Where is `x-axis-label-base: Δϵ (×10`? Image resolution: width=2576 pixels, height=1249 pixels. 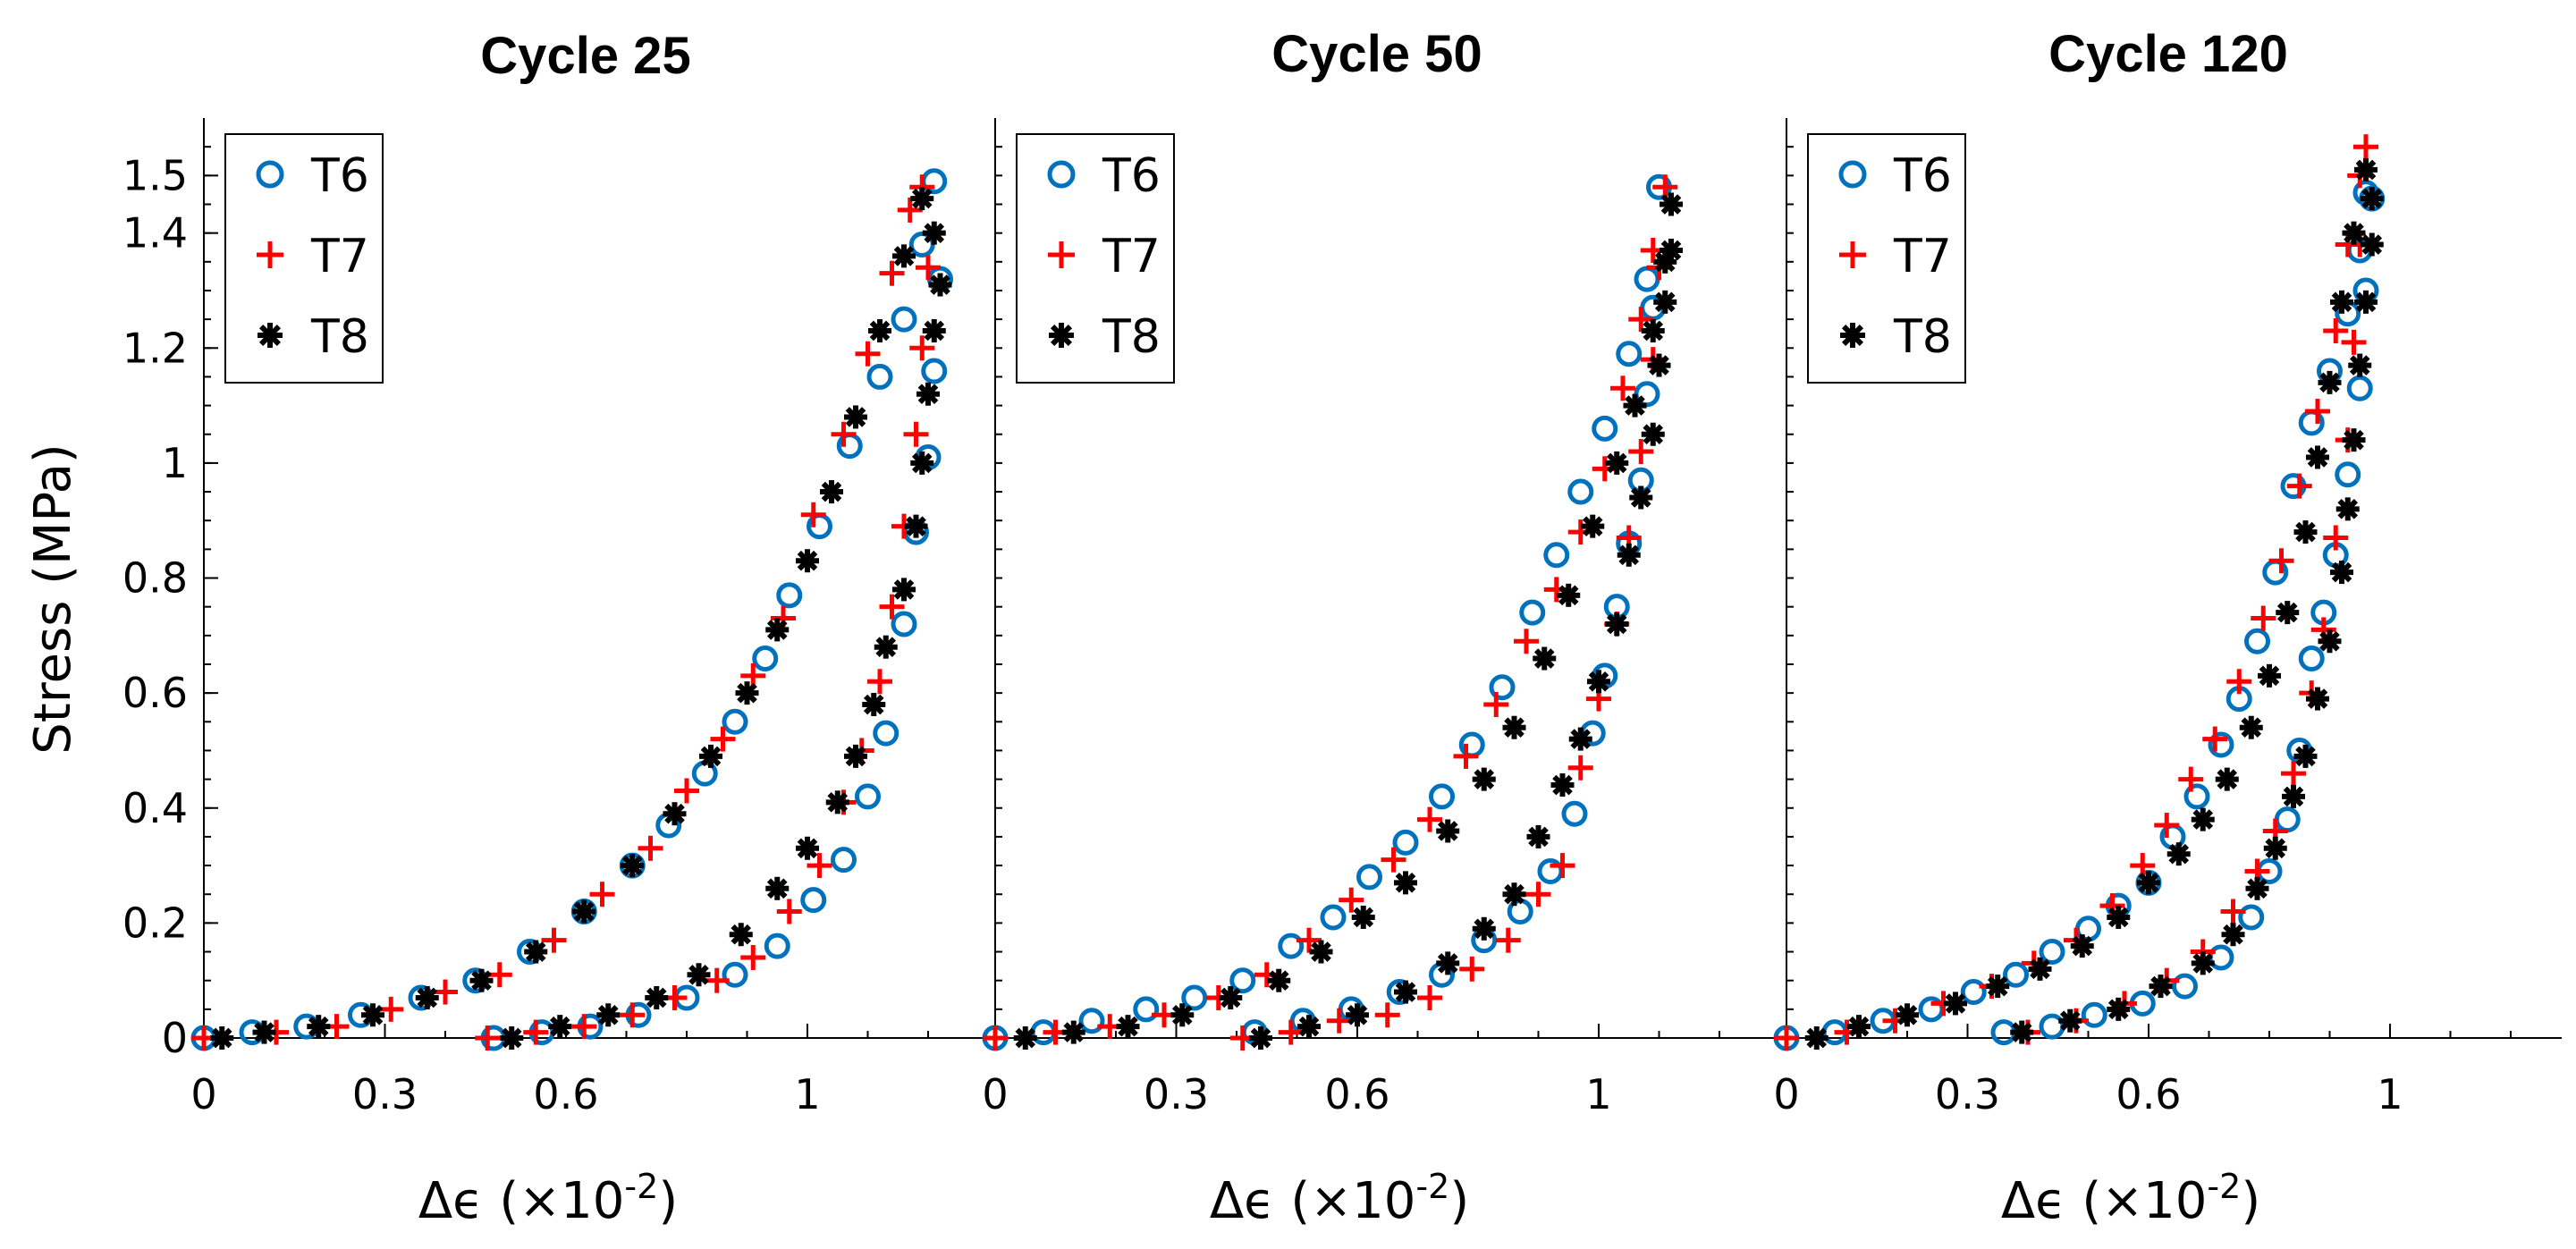
x-axis-label-base: Δϵ (×10 is located at coordinates (2104, 1201).